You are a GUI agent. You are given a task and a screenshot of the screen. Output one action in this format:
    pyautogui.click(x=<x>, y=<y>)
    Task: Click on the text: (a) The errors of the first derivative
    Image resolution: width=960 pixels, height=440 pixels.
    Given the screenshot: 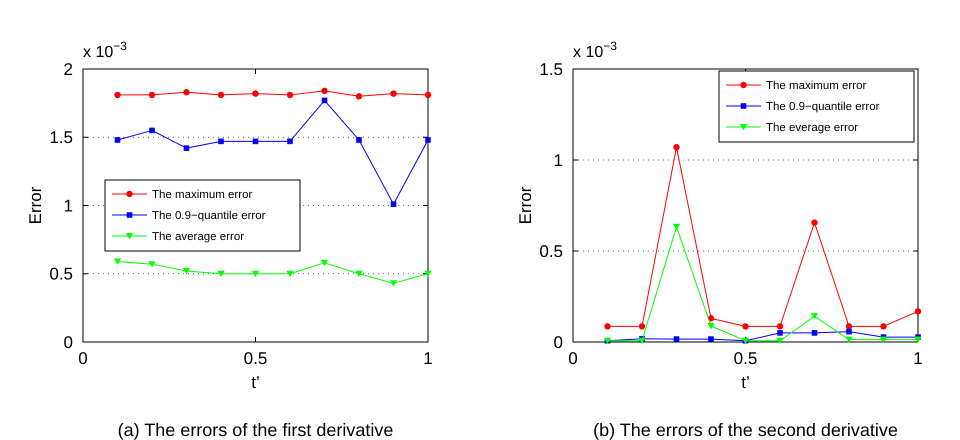 What is the action you would take?
    pyautogui.click(x=256, y=430)
    